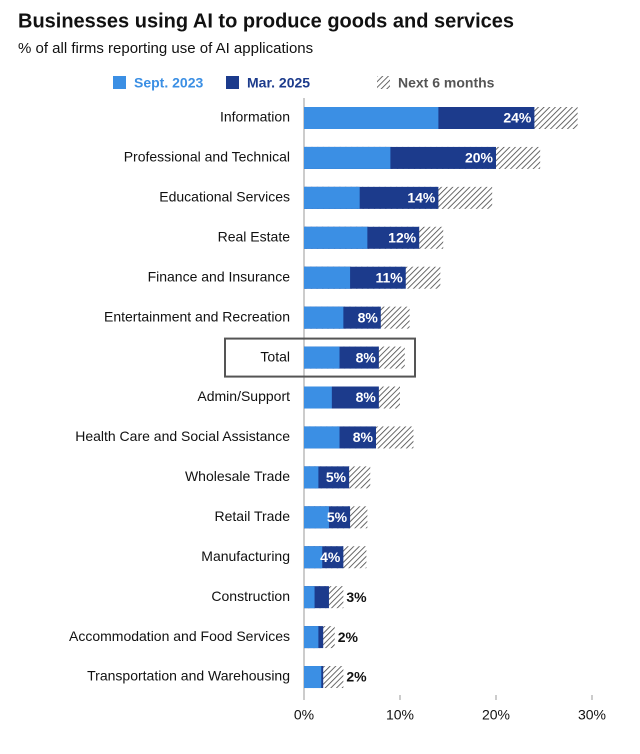 Image resolution: width=640 pixels, height=754 pixels. What do you see at coordinates (517, 118) in the screenshot?
I see `data-label: 24%` at bounding box center [517, 118].